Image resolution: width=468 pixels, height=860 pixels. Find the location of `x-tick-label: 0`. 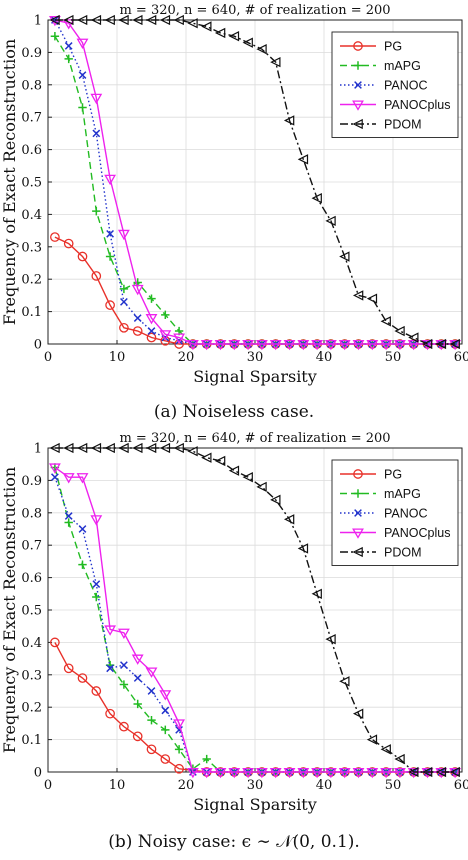

x-tick-label: 0 is located at coordinates (48, 785).